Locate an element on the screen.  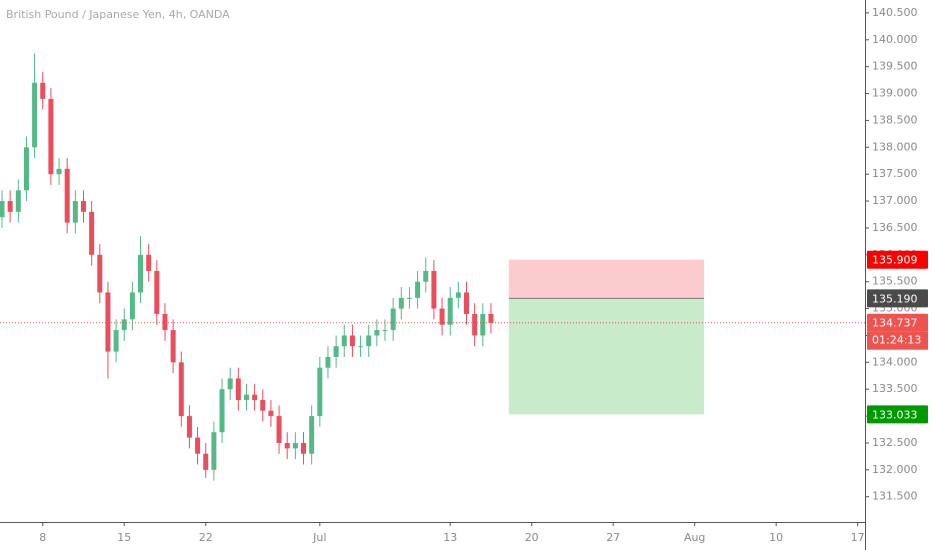
x-tick-label: 17 is located at coordinates (858, 537).